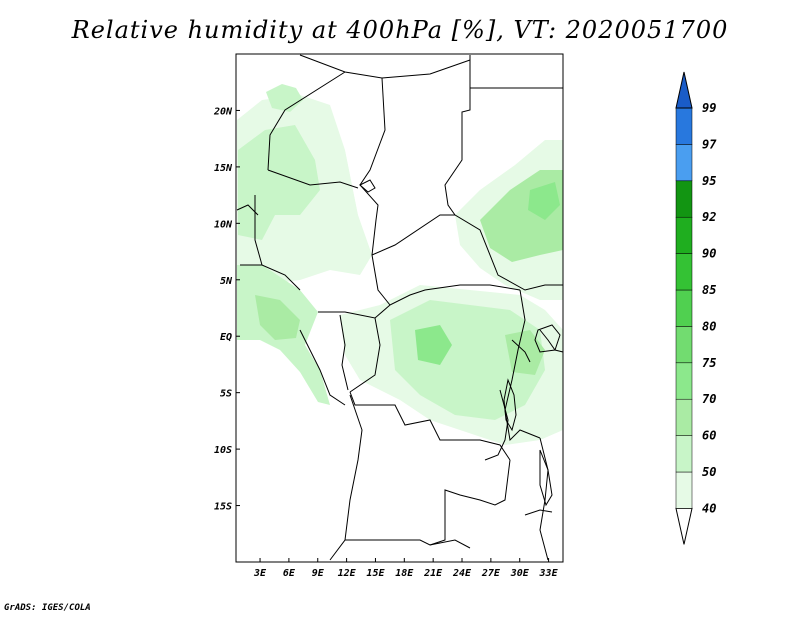  I want to click on lon-tick-label: 3E, so click(260, 573).